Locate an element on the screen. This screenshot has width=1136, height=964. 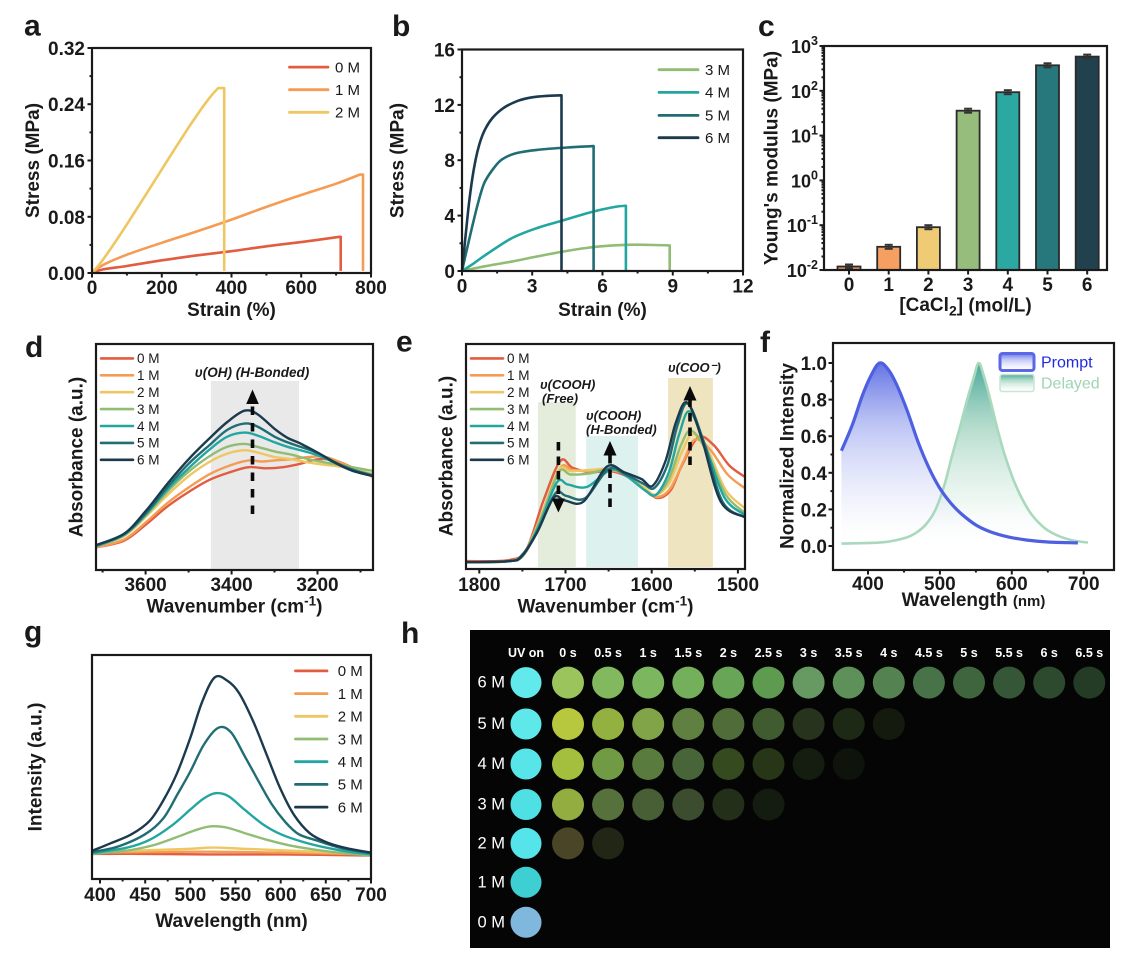
svg-text: 5 is located at coordinates (1047, 285).